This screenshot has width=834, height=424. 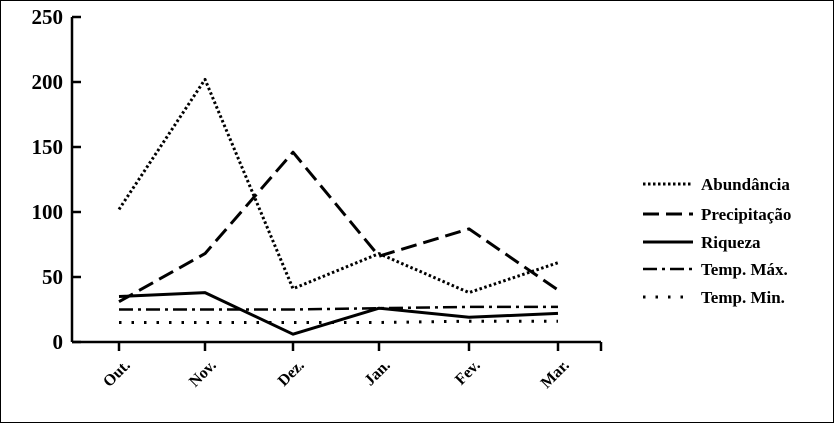 What do you see at coordinates (48, 212) in the screenshot?
I see `y-tick-label: 100` at bounding box center [48, 212].